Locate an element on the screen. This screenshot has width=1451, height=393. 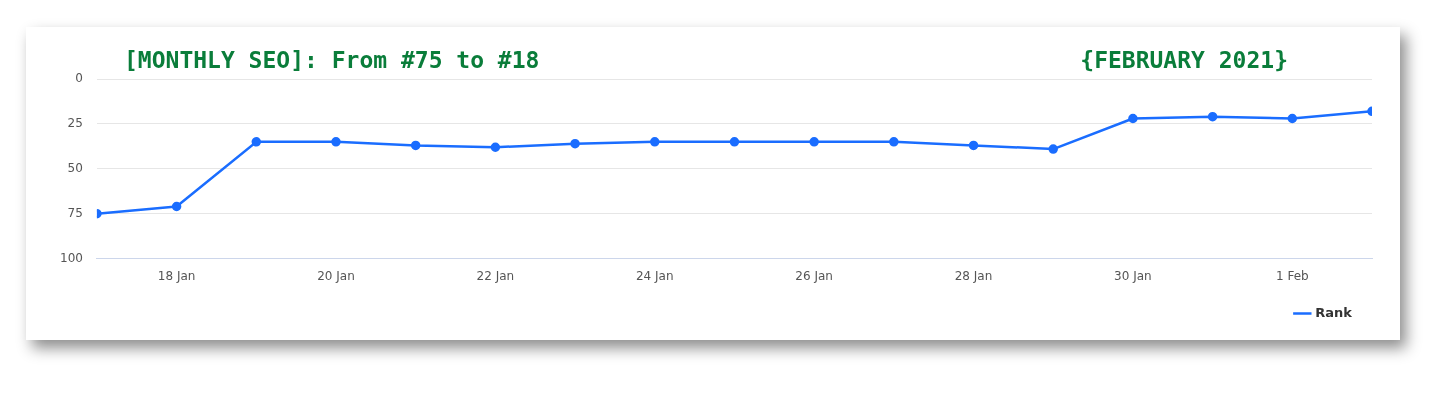
x-tick-label: 1 Feb is located at coordinates (1292, 275).